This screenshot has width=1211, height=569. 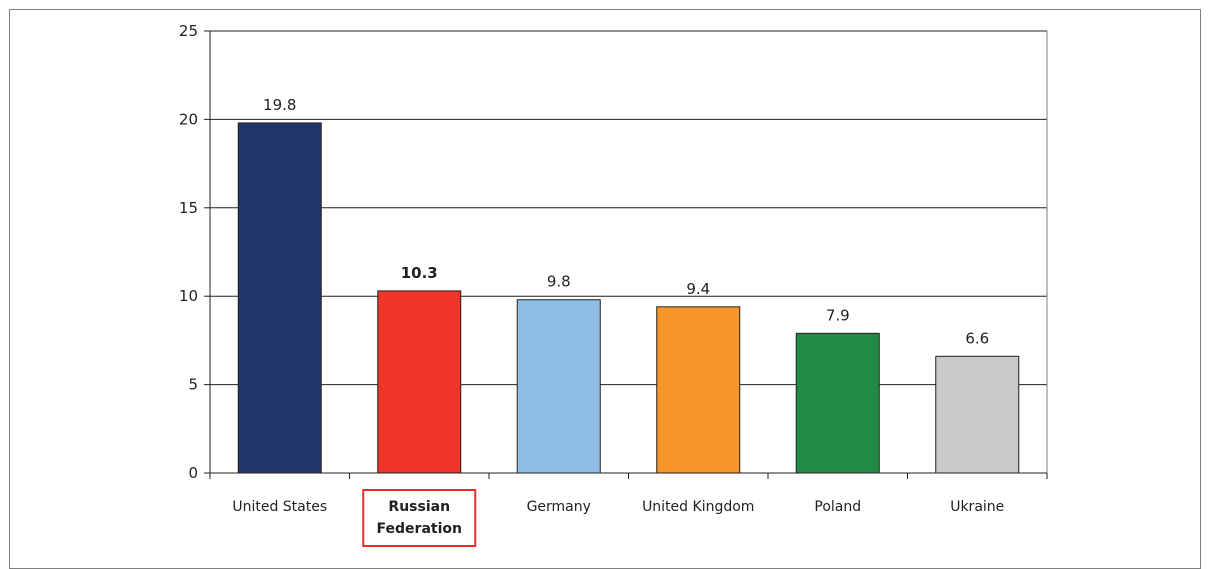 What do you see at coordinates (279, 105) in the screenshot?
I see `data-label-united-states: 19.8` at bounding box center [279, 105].